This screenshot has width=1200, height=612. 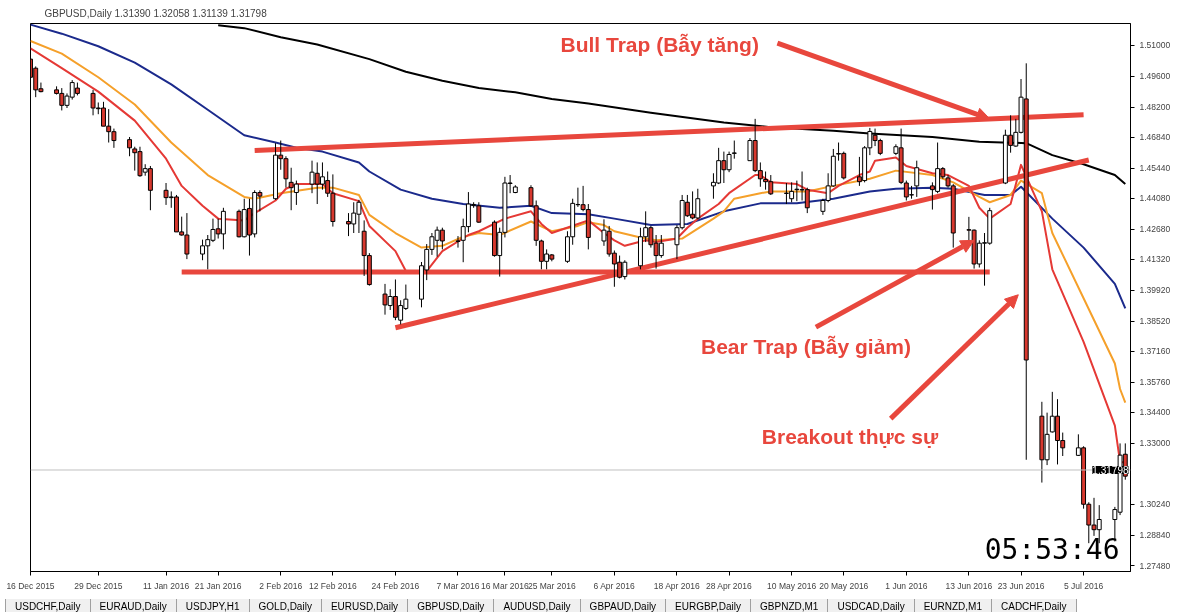 I want to click on annotation: Breakout thực sự, so click(x=850, y=437).